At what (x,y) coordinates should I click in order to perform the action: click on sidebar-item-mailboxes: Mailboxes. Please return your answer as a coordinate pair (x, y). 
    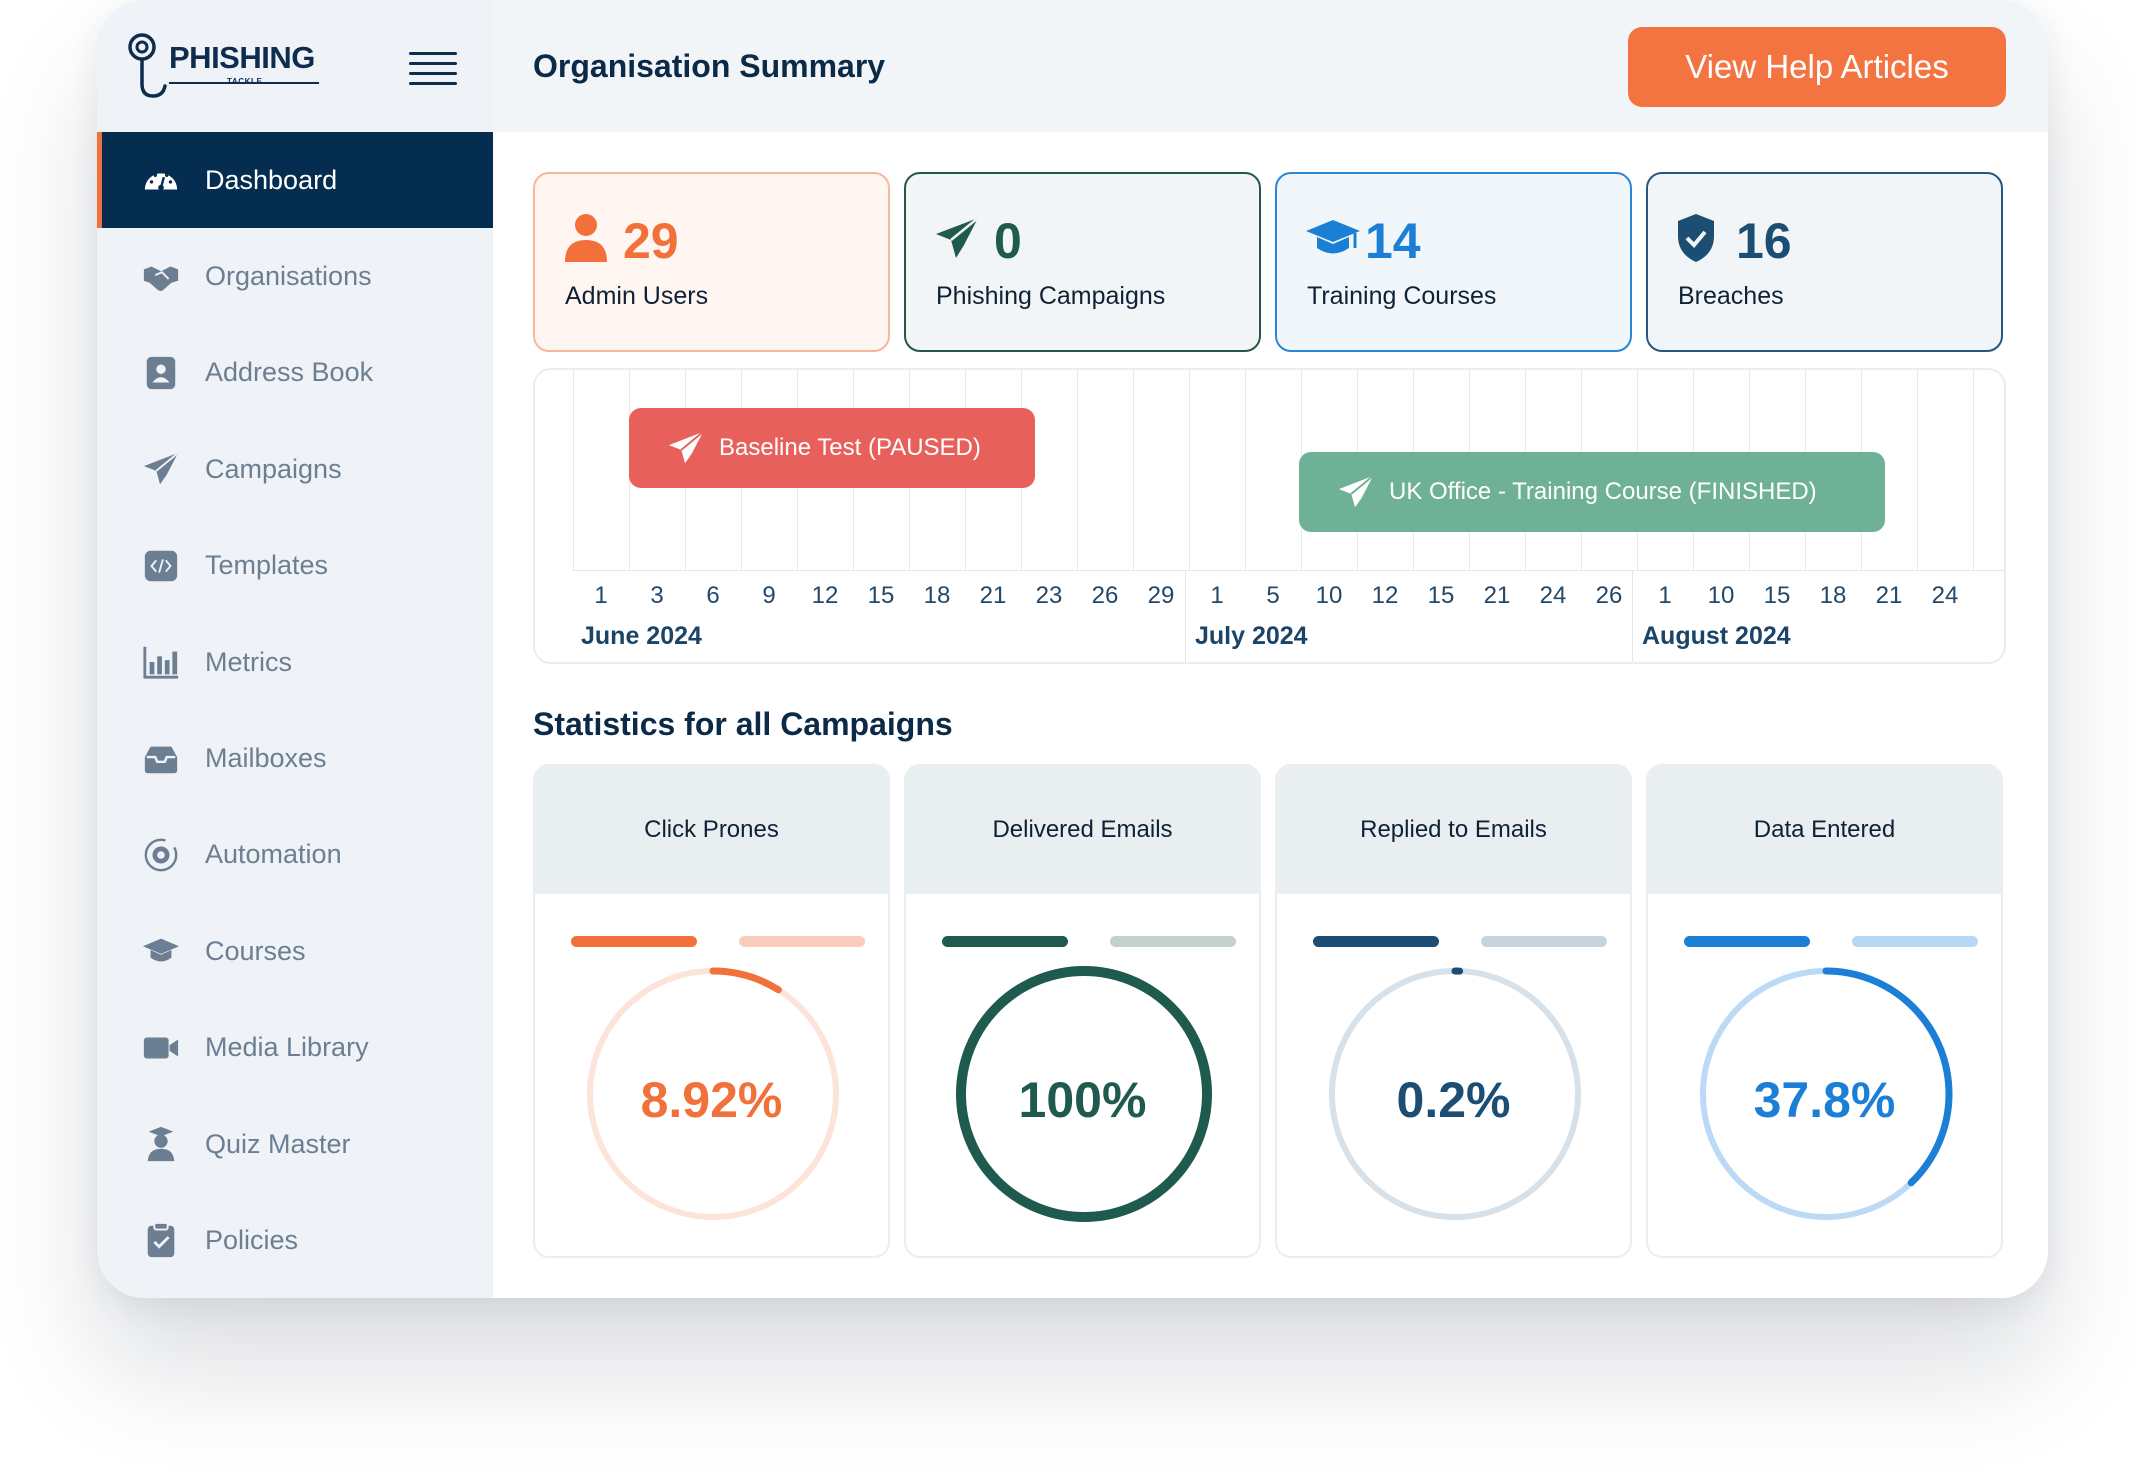
    Looking at the image, I should click on (295, 758).